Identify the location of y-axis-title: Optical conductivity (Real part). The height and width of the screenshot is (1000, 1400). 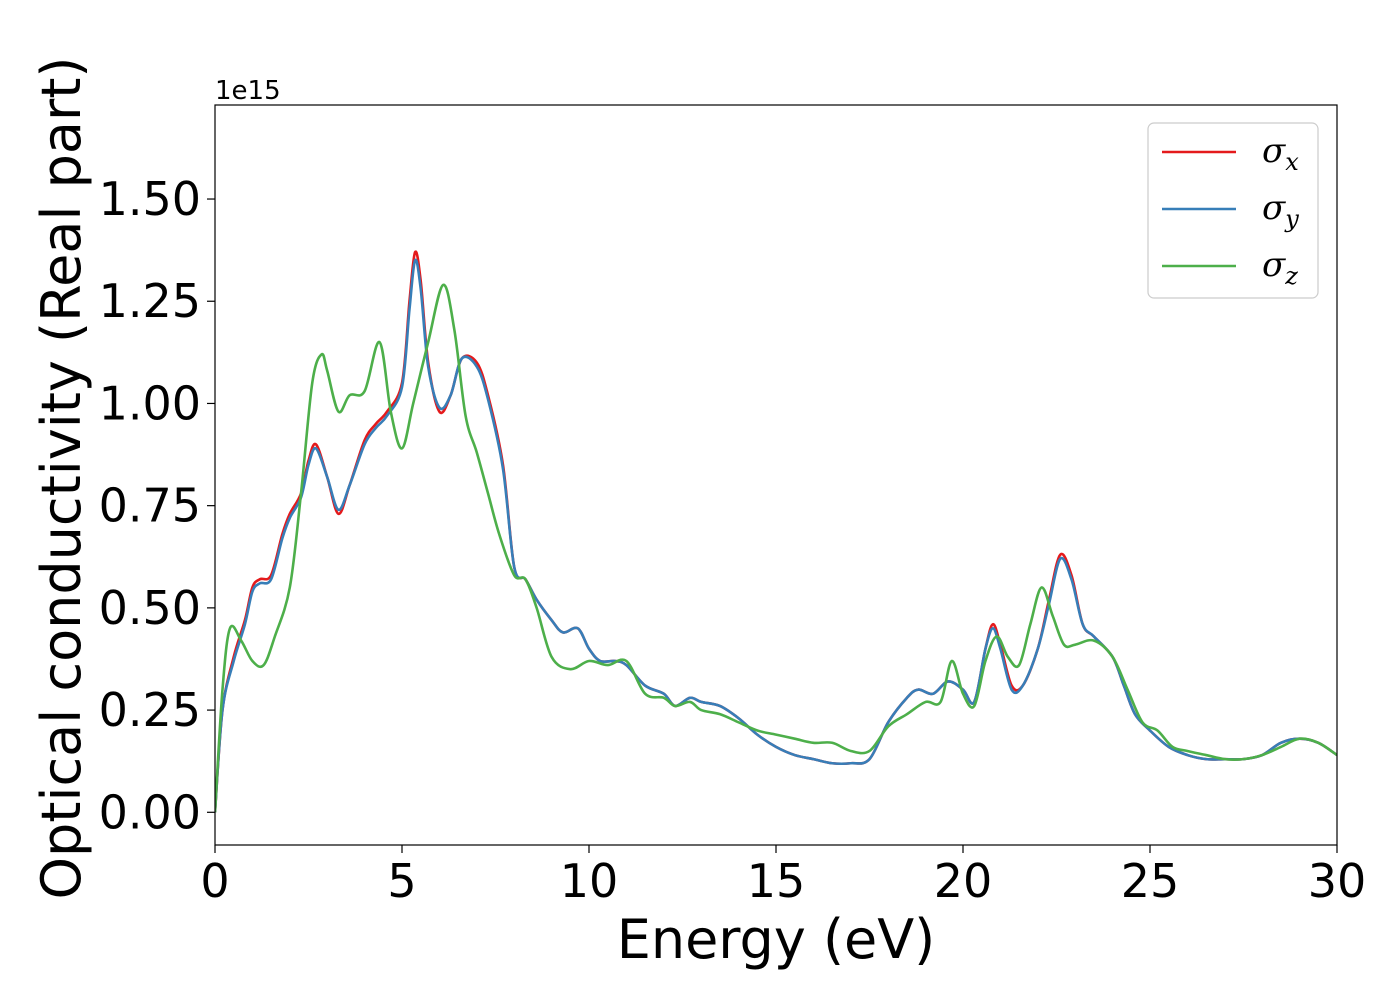
(61, 478).